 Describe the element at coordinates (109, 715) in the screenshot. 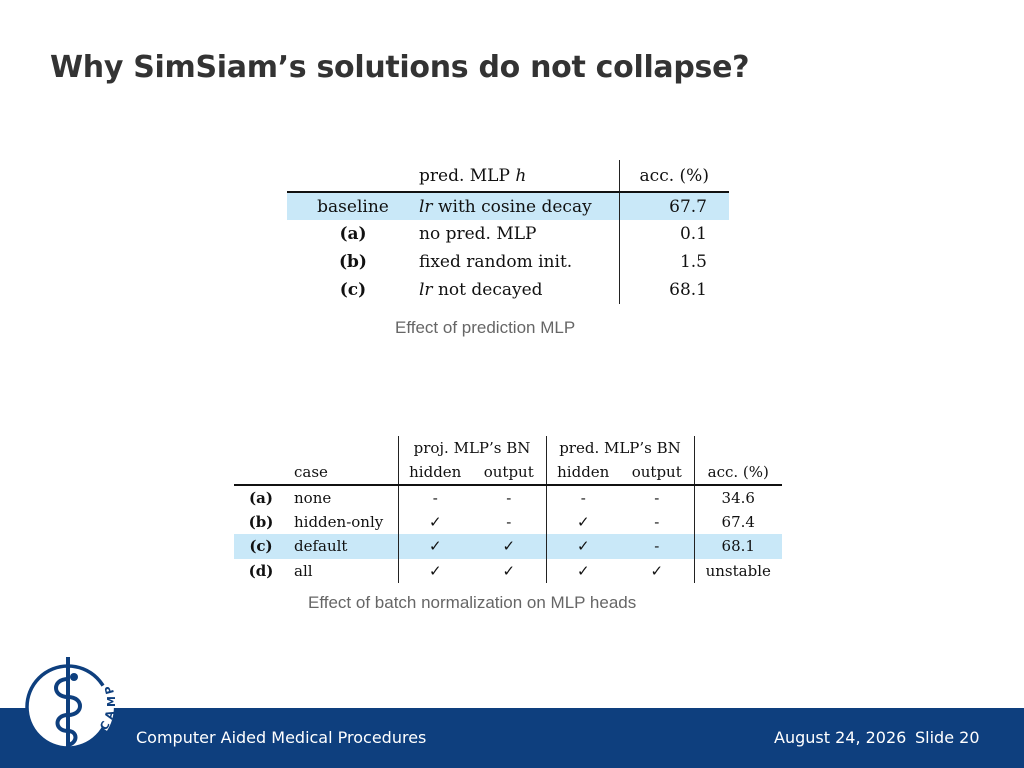

I see `svg-text: A` at that location.